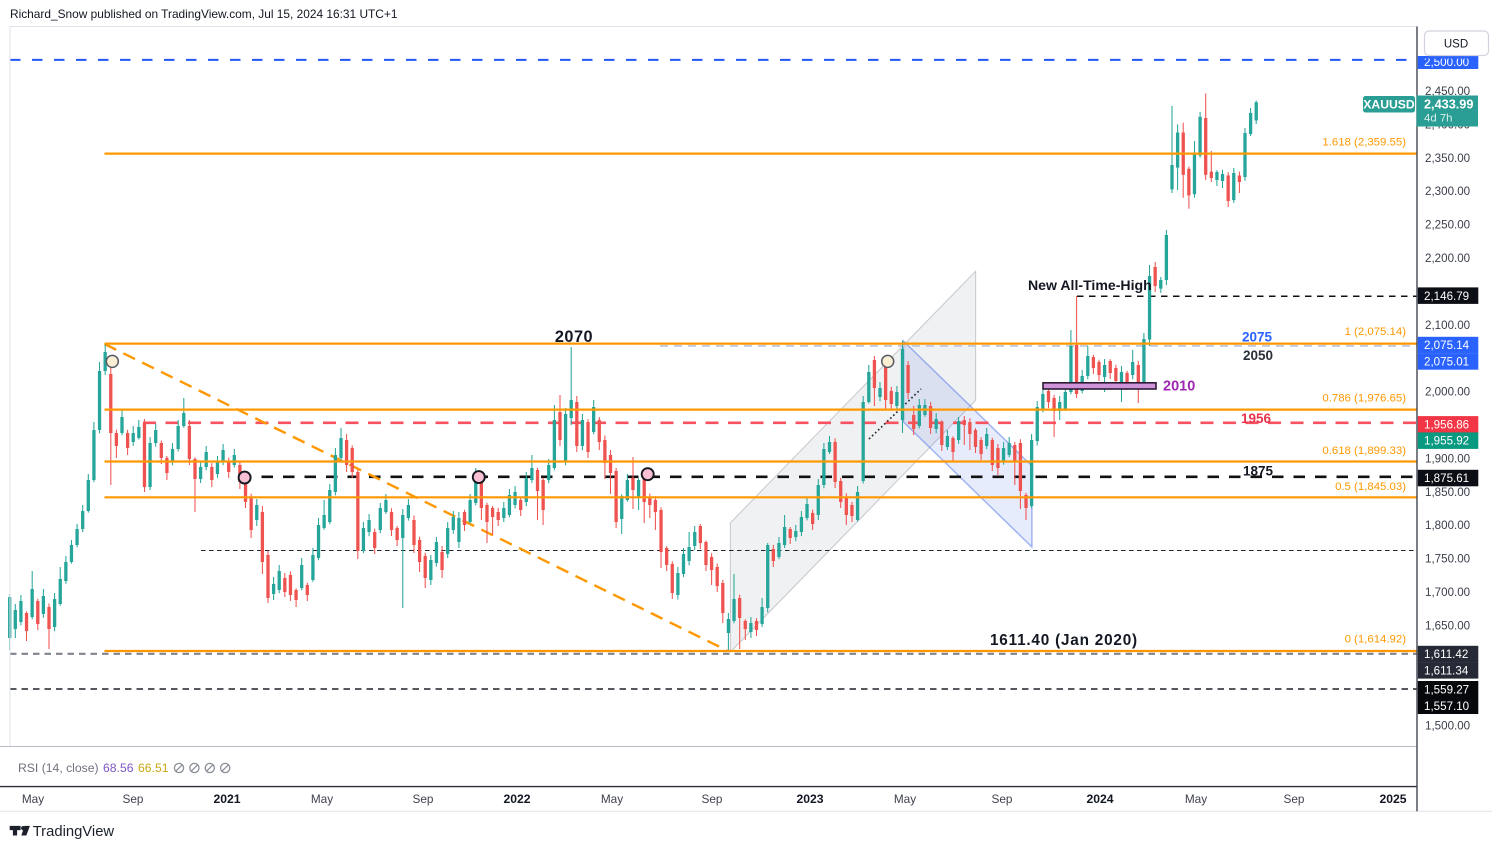  Describe the element at coordinates (1370, 487) in the screenshot. I see `svg-text: 0.5 (1,845.03)` at that location.